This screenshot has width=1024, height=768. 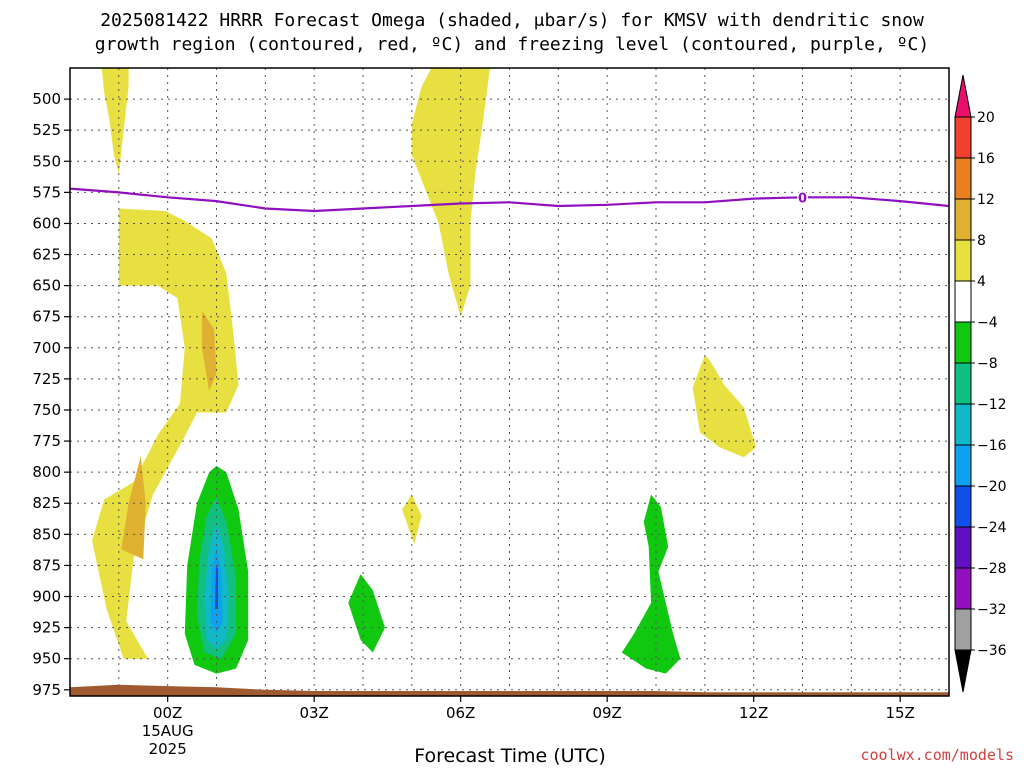 I want to click on y-tick-label-625: 625, so click(x=46, y=255).